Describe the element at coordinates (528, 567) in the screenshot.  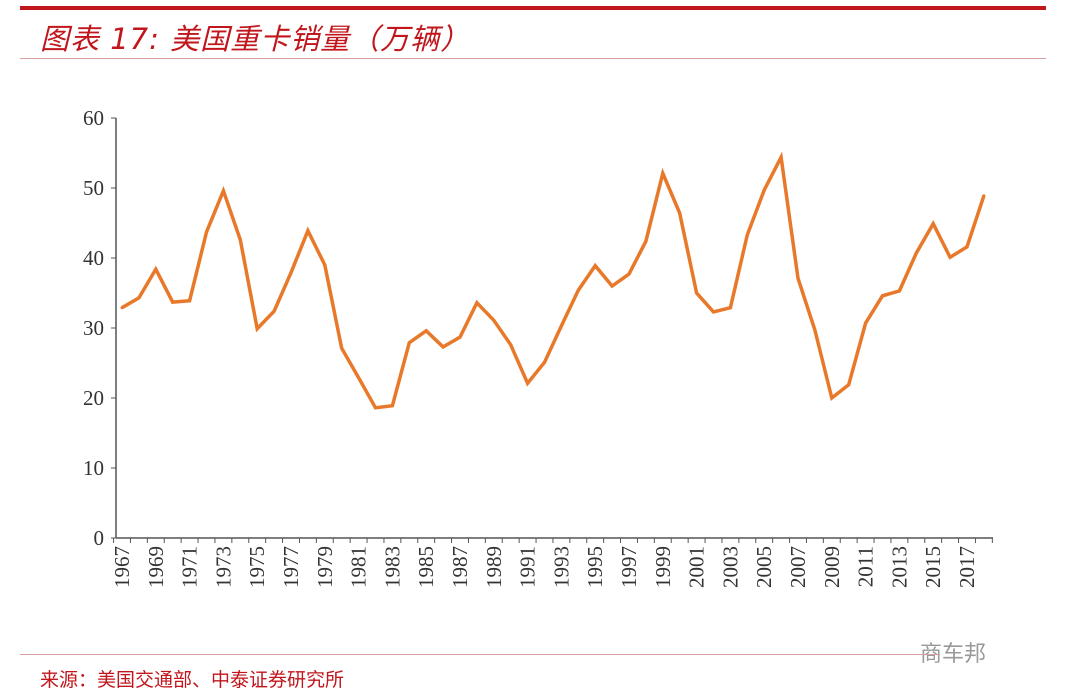
I see `x-tick-label: 1991` at that location.